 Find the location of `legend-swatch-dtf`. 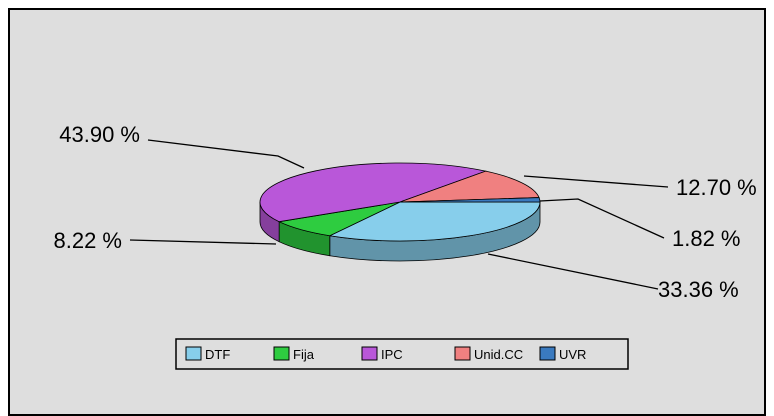

legend-swatch-dtf is located at coordinates (193, 353).